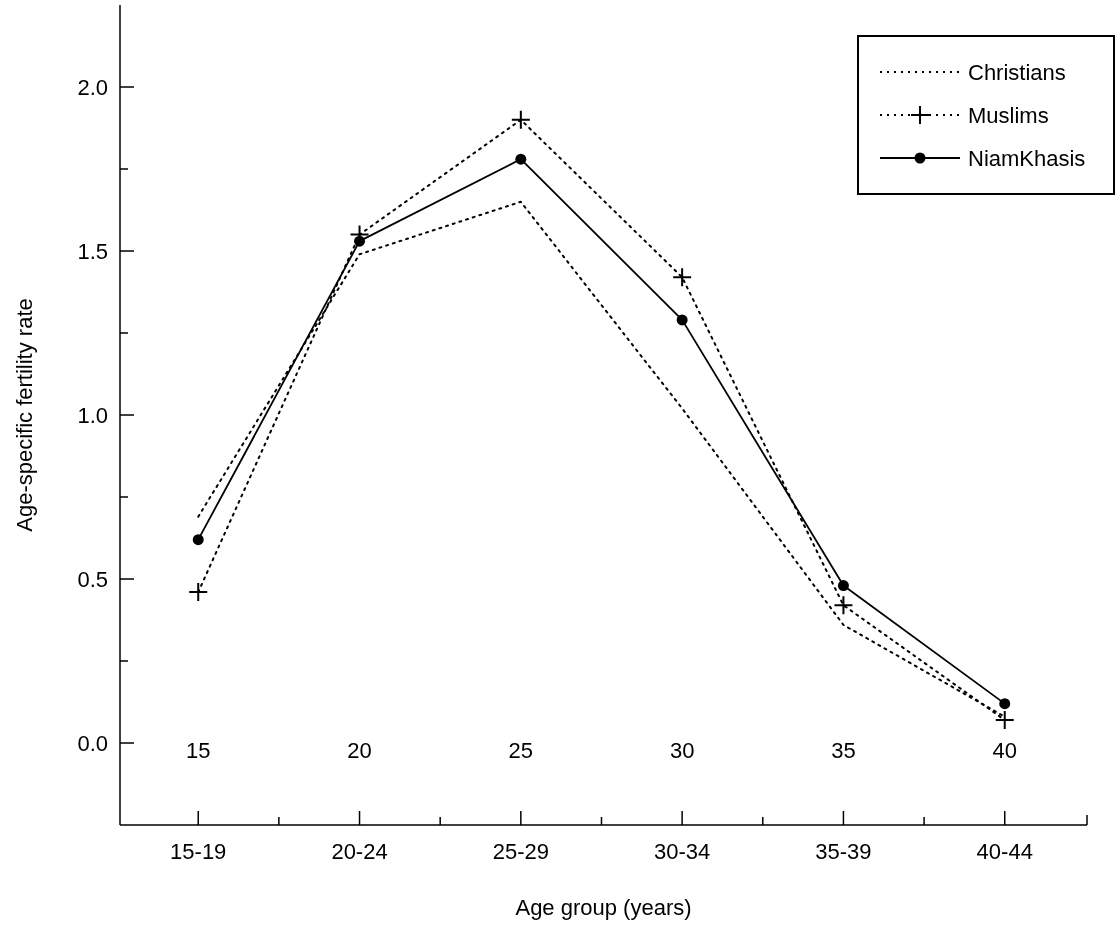 The width and height of the screenshot is (1119, 931). I want to click on y-tick-label: 0.0, so click(92, 743).